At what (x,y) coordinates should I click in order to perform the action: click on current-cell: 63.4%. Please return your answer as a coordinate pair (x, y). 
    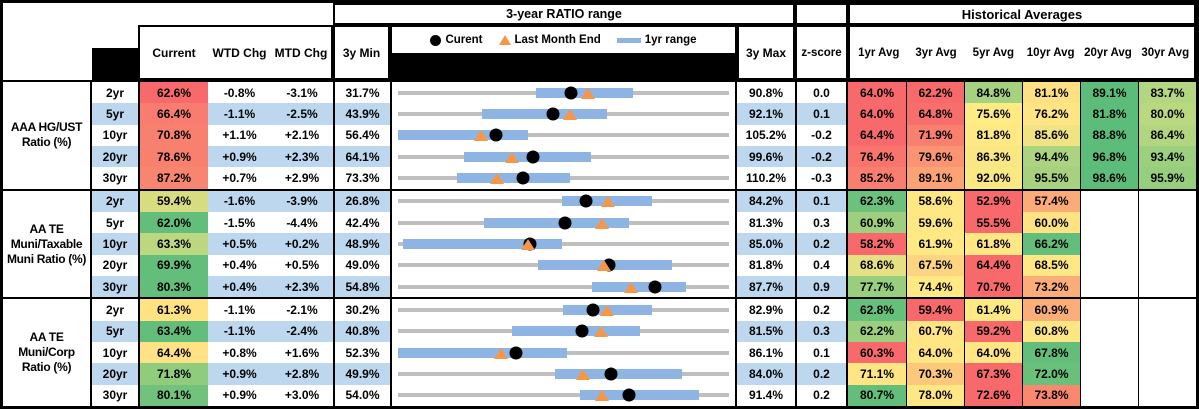
    Looking at the image, I should click on (173, 331).